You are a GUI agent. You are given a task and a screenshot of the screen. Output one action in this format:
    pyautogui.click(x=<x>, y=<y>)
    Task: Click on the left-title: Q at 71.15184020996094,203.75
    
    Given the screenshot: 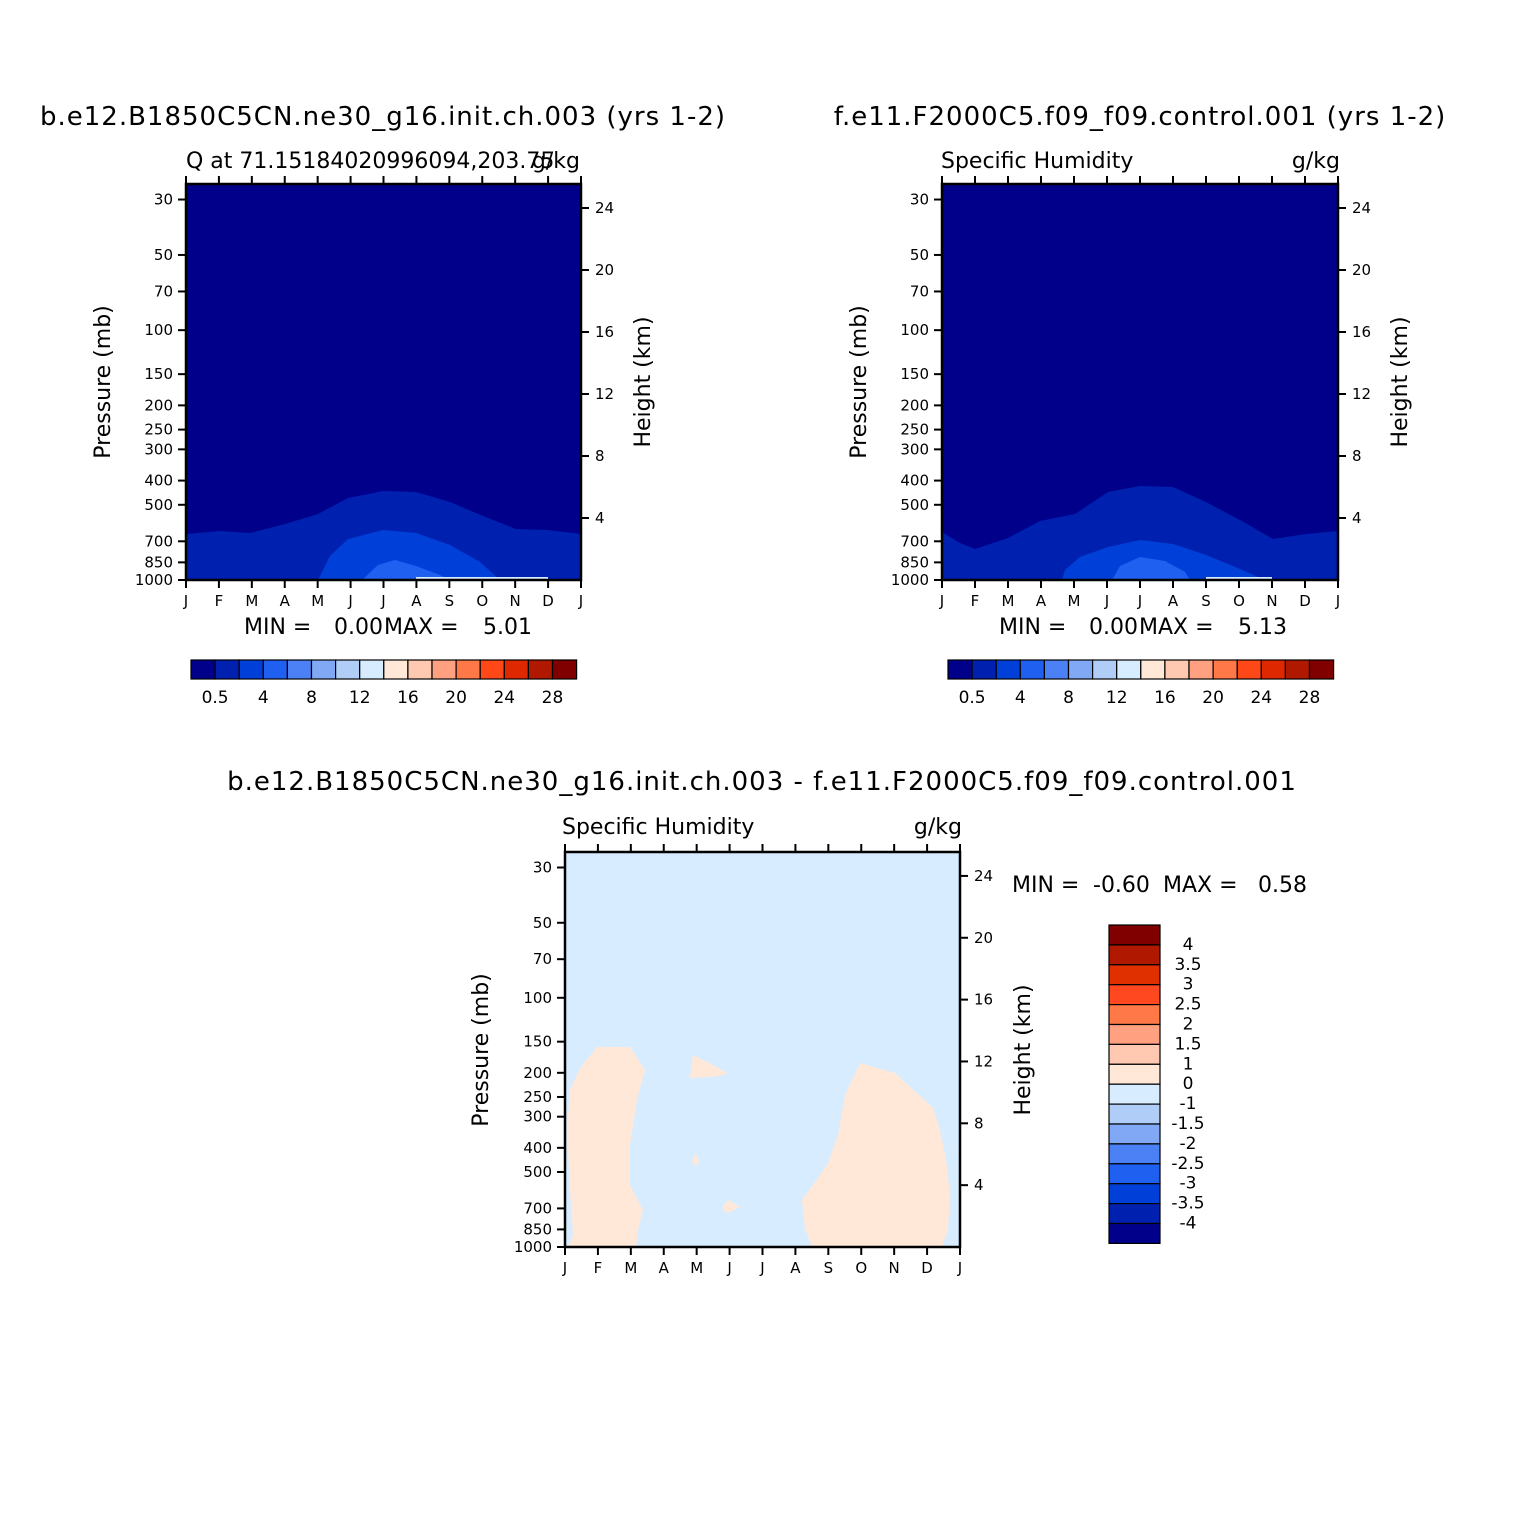 What is the action you would take?
    pyautogui.click(x=370, y=161)
    